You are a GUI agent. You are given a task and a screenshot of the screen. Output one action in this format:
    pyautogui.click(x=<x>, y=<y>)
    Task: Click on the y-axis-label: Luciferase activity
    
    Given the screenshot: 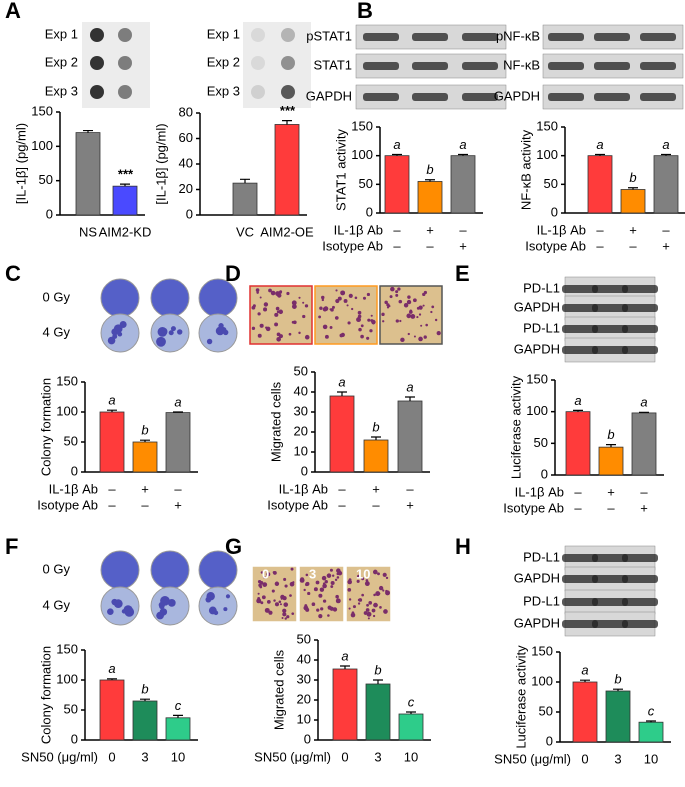 What is the action you would take?
    pyautogui.click(x=515, y=427)
    